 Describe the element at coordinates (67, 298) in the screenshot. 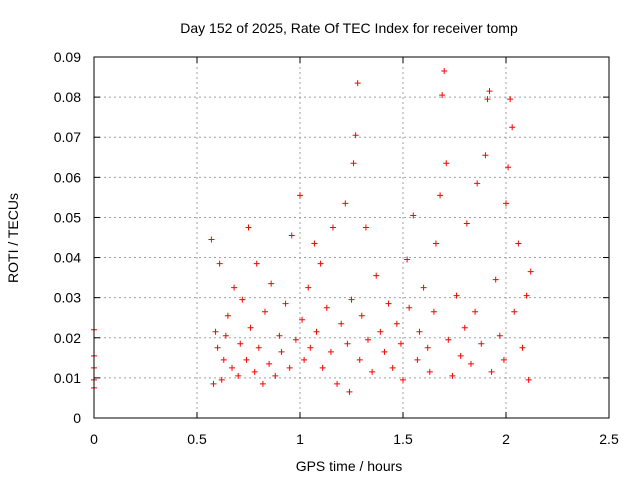

I see `y-tick-label: 0.03` at that location.